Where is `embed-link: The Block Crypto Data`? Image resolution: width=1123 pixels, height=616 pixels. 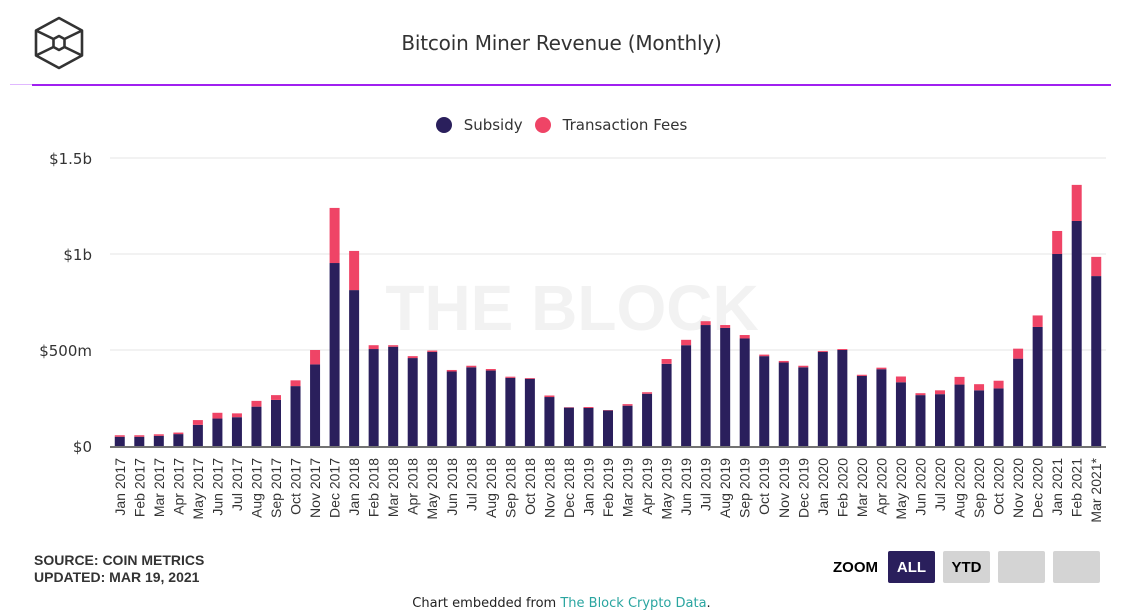
embed-link: The Block Crypto Data is located at coordinates (633, 603).